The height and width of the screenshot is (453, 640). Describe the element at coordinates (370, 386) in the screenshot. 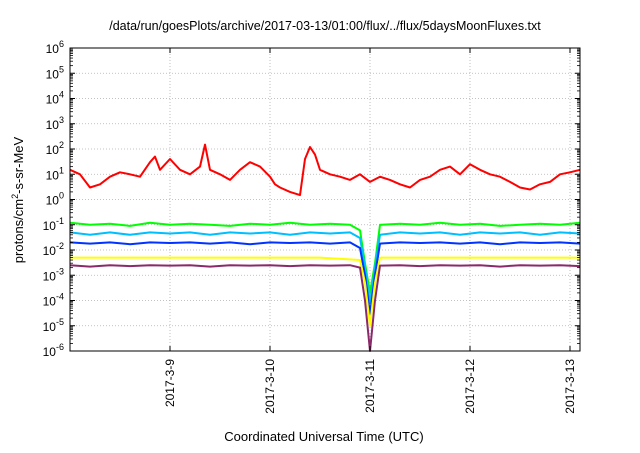

I see `x-tick-label: 2017-3-11` at that location.